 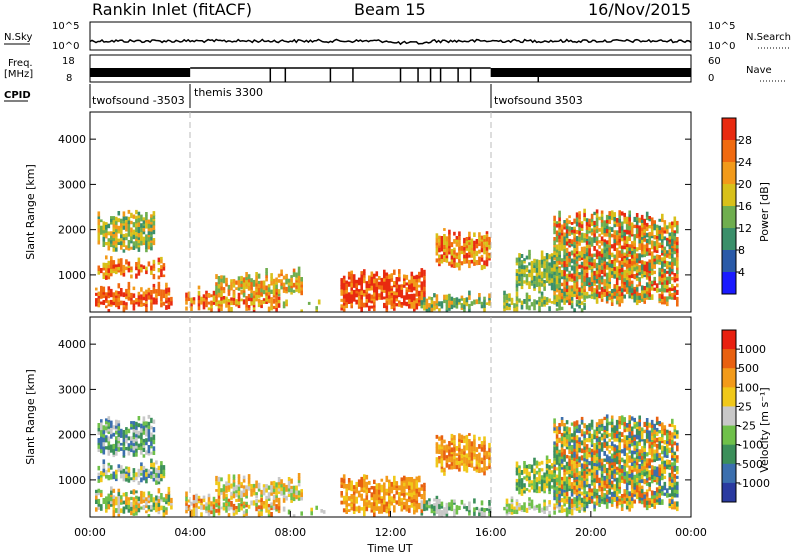 What do you see at coordinates (642, 235) in the screenshot?
I see `power-cell-2065` at bounding box center [642, 235].